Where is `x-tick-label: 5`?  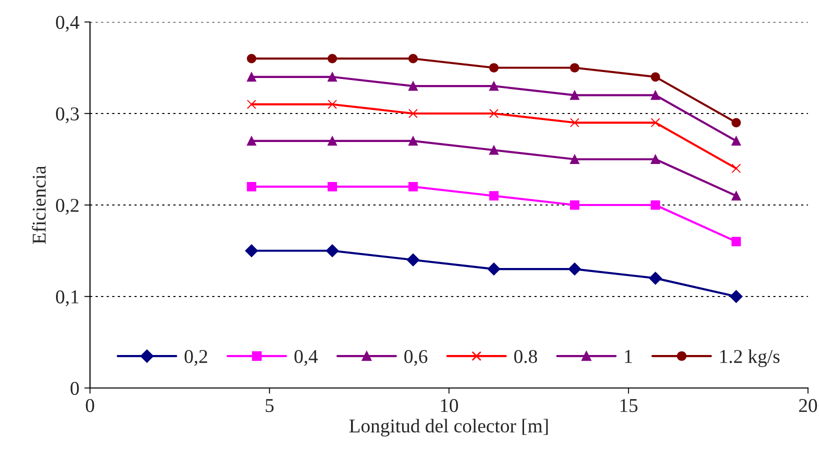
x-tick-label: 5 is located at coordinates (270, 405).